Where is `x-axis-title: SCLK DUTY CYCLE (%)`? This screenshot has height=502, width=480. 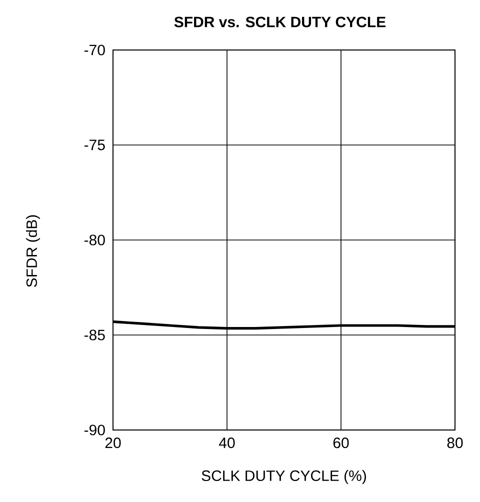 x-axis-title: SCLK DUTY CYCLE (%) is located at coordinates (284, 477).